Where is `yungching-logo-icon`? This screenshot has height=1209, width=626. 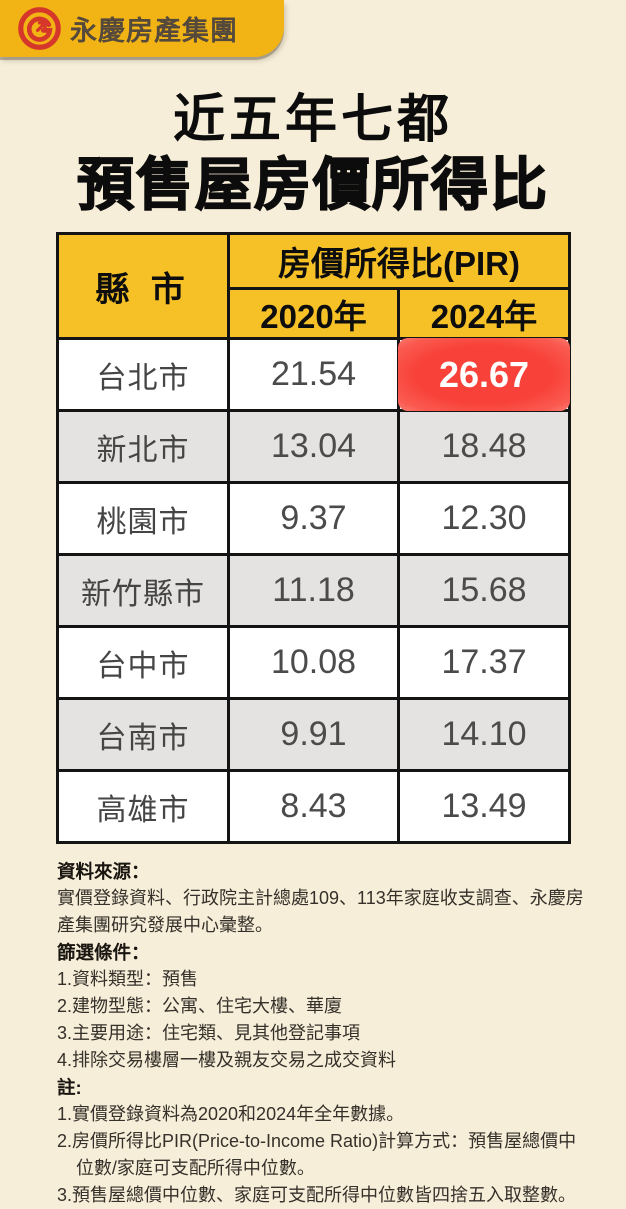
yungching-logo-icon is located at coordinates (39, 28).